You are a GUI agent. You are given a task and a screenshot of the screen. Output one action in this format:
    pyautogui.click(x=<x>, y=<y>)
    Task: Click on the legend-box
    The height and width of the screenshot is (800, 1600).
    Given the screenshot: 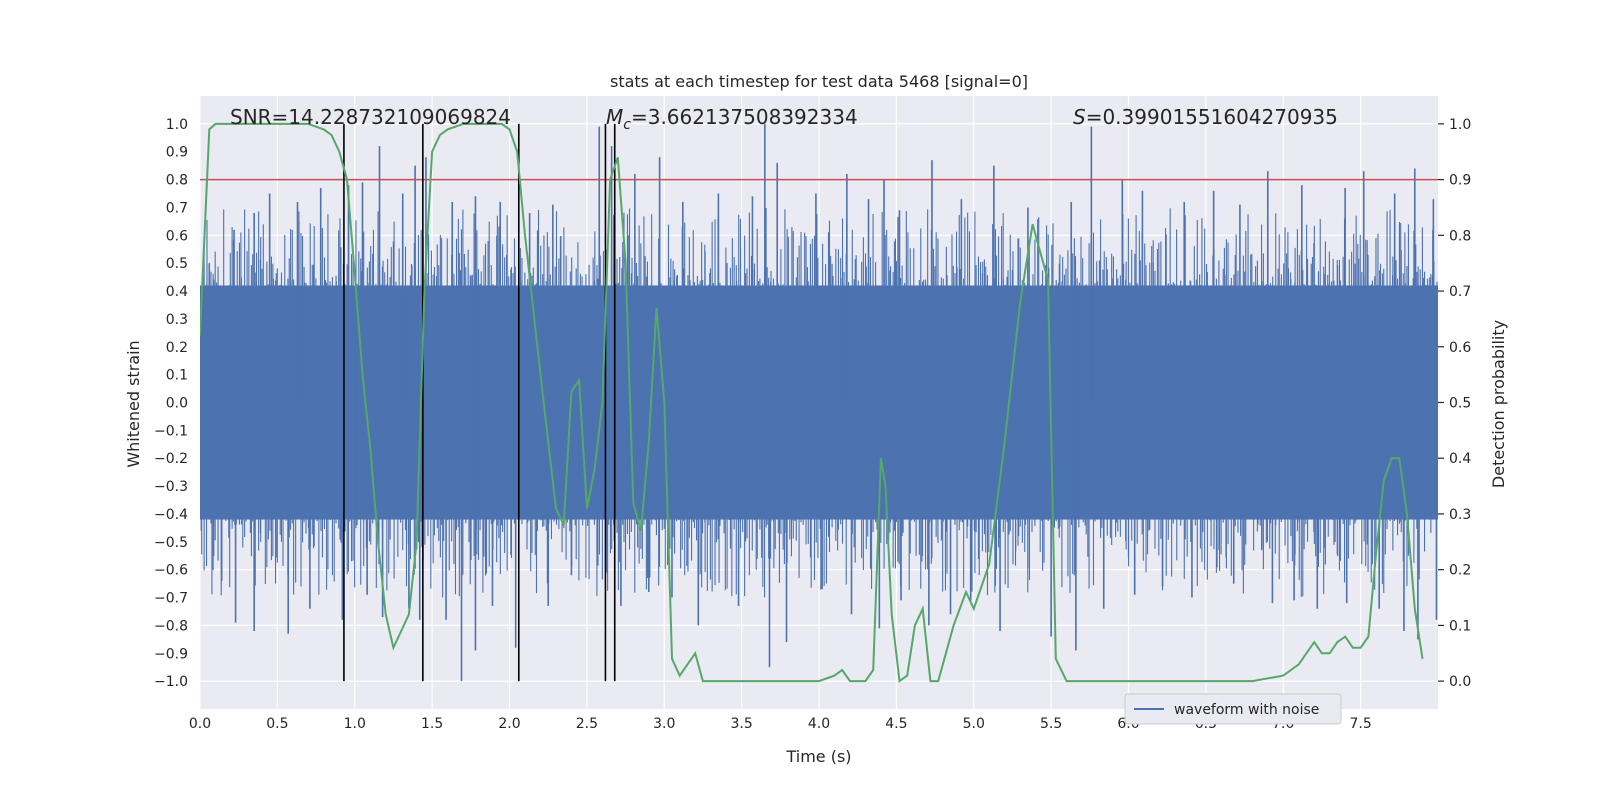 What is the action you would take?
    pyautogui.click(x=1233, y=709)
    